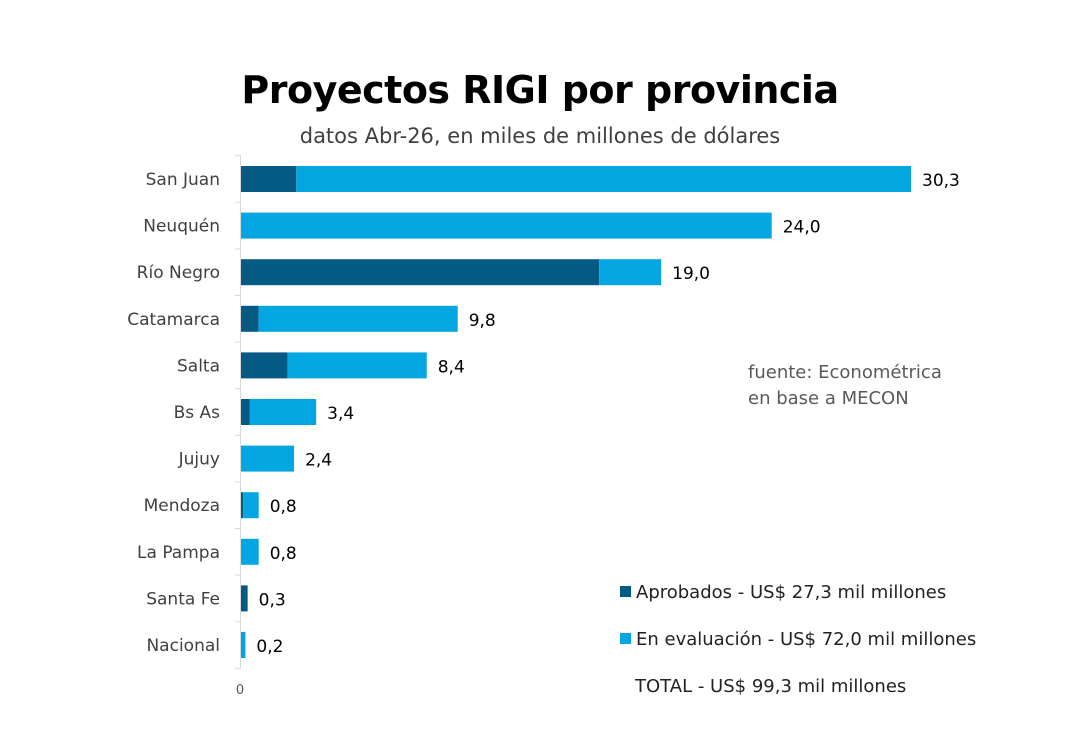 The image size is (1080, 753). What do you see at coordinates (183, 599) in the screenshot?
I see `category-label: Santa Fe` at bounding box center [183, 599].